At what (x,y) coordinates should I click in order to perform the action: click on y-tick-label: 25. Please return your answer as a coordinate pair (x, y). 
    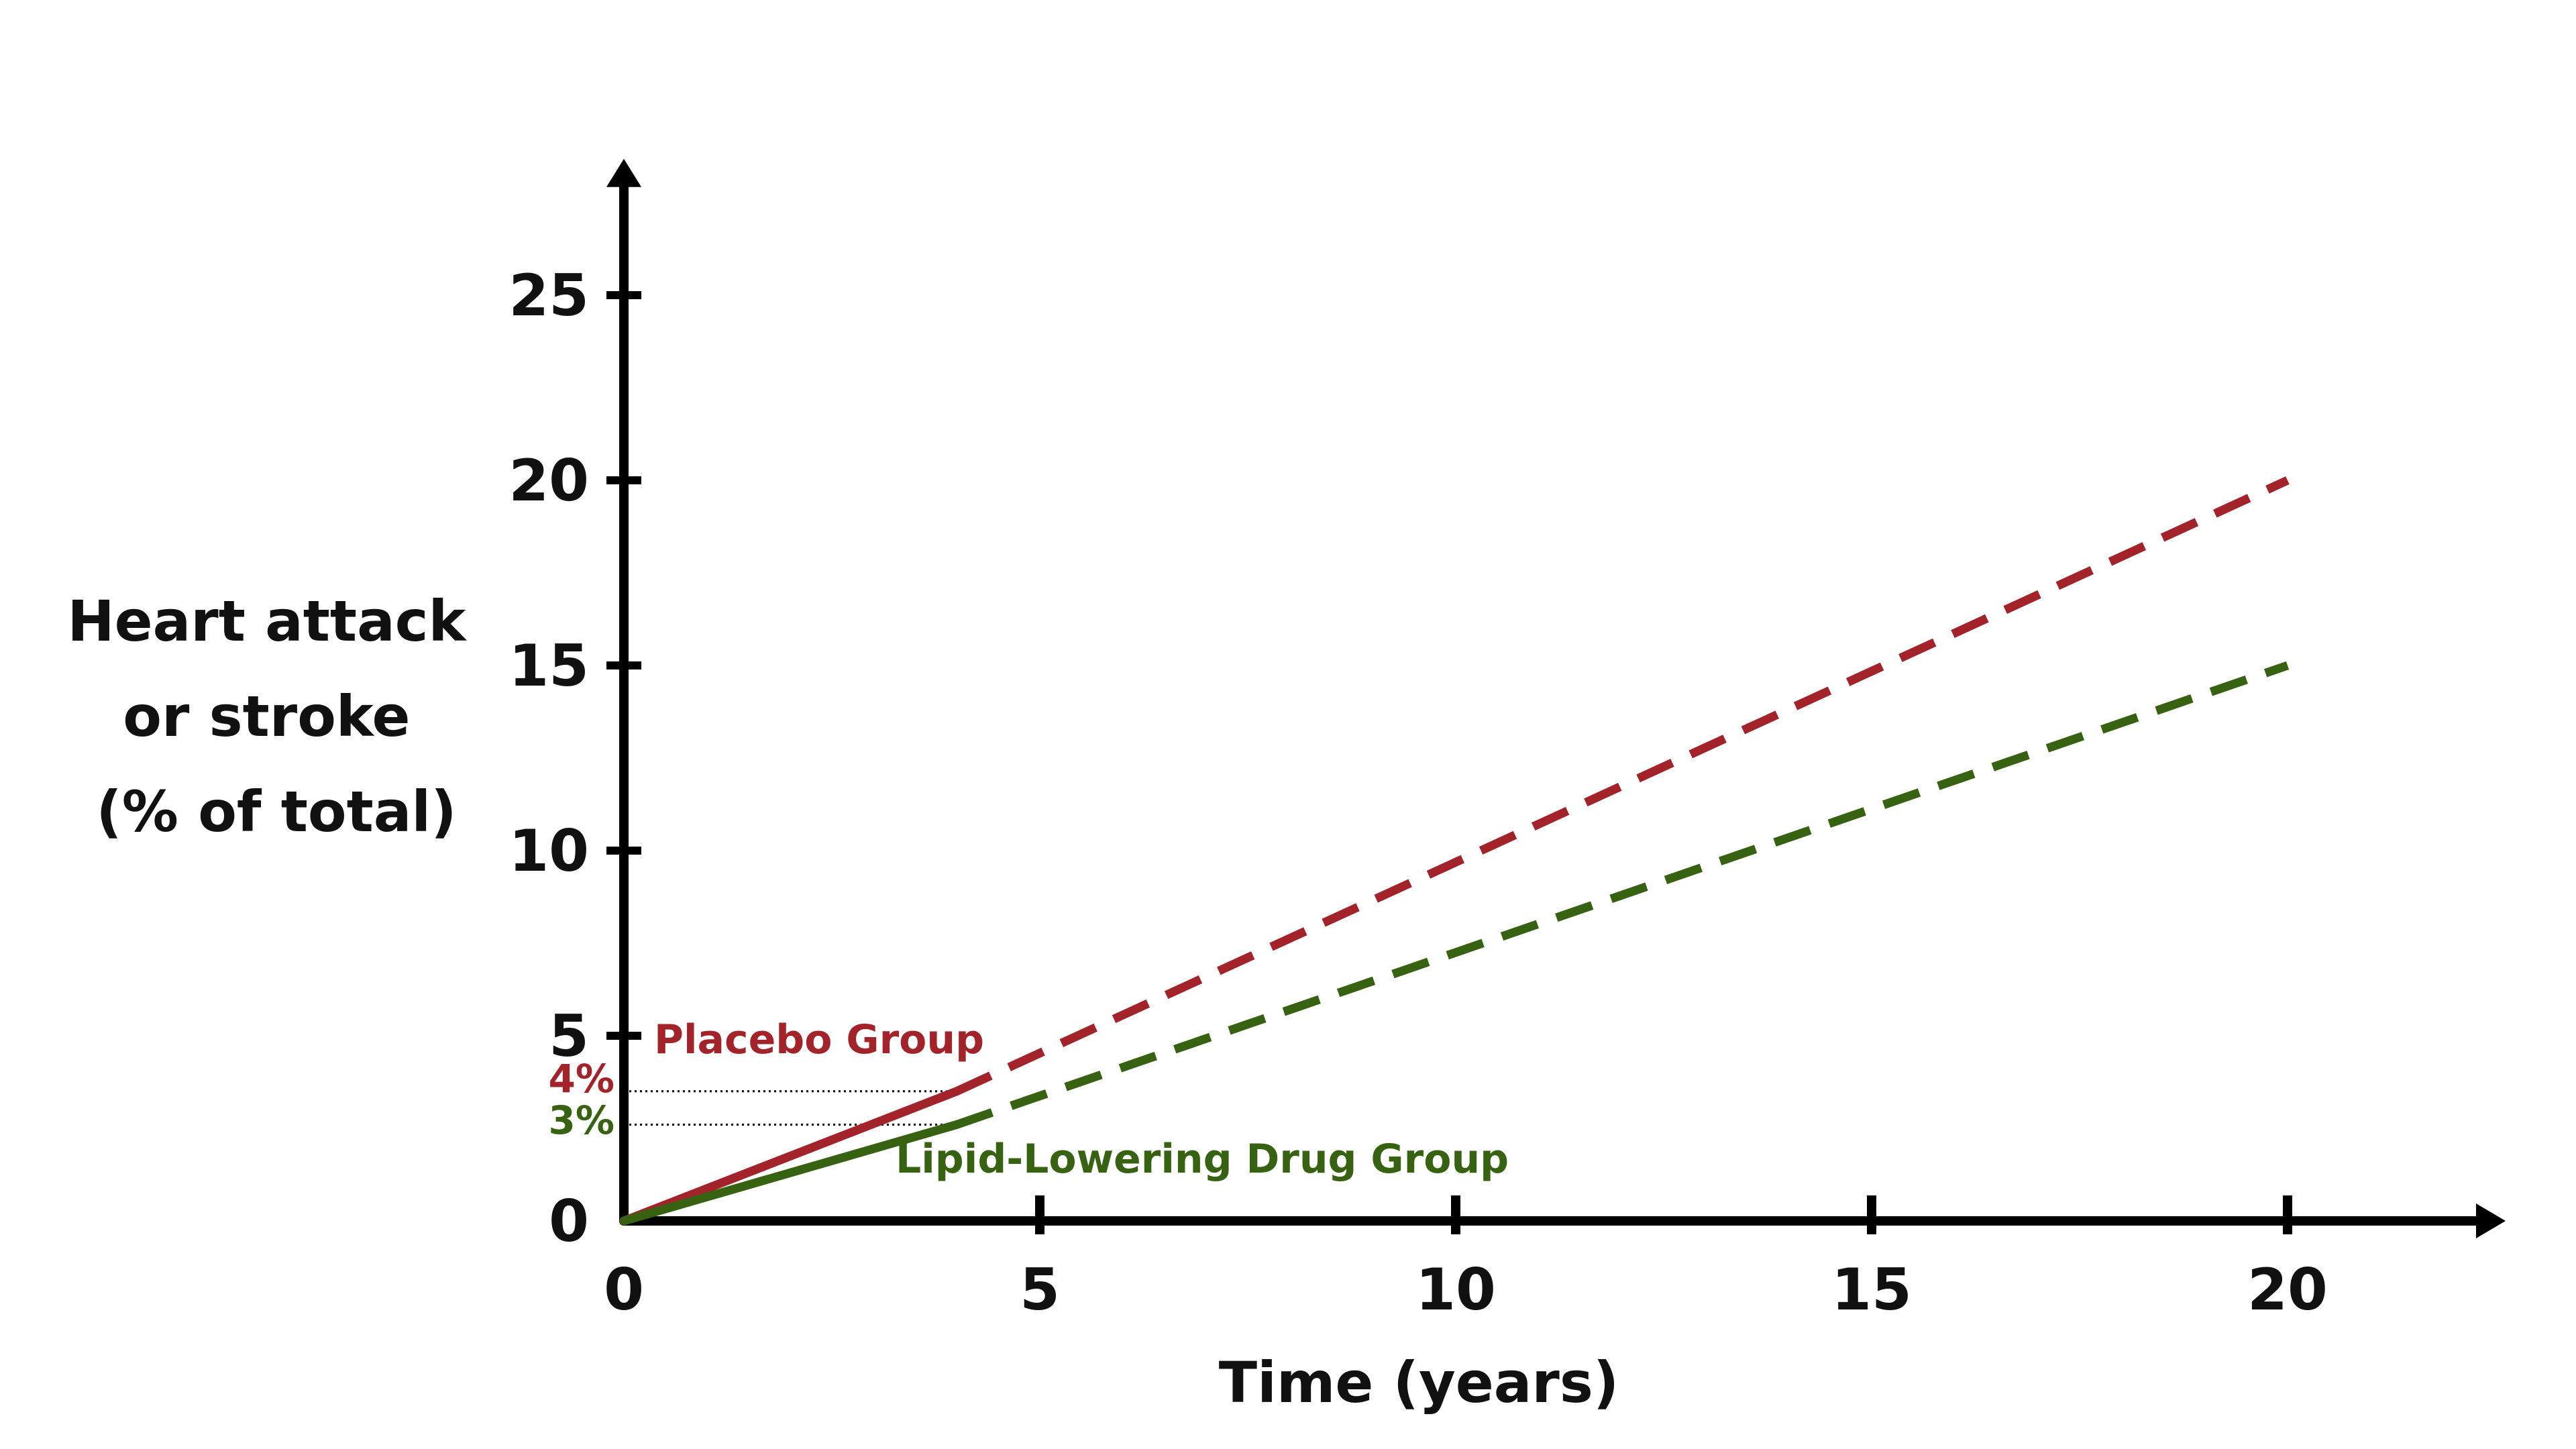
    Looking at the image, I should click on (548, 295).